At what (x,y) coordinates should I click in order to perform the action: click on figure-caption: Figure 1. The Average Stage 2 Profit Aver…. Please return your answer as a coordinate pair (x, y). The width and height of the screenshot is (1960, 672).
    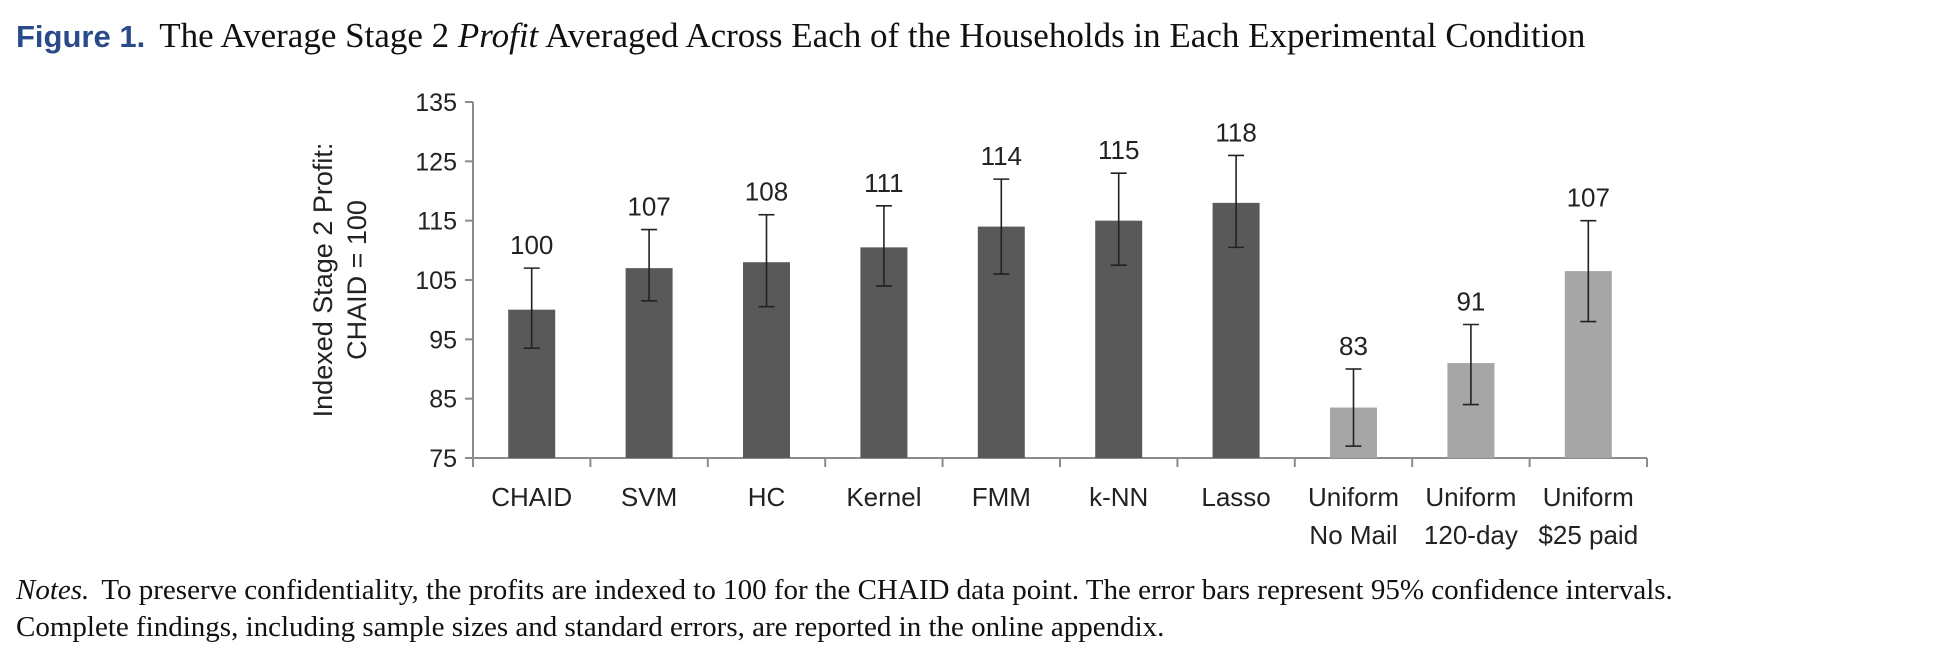
    Looking at the image, I should click on (800, 36).